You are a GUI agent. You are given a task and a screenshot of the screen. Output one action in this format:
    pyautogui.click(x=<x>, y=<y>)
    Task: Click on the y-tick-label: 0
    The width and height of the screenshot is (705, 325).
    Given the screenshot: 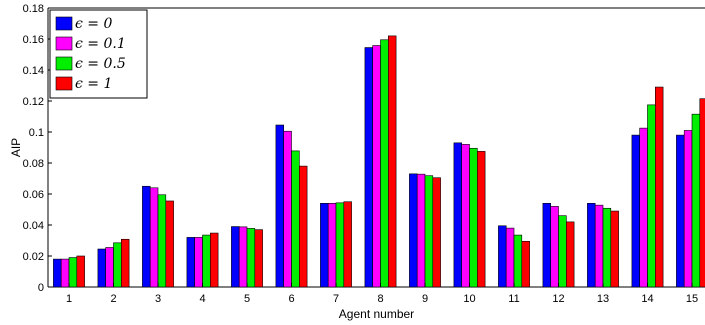 What is the action you would take?
    pyautogui.click(x=41, y=288)
    